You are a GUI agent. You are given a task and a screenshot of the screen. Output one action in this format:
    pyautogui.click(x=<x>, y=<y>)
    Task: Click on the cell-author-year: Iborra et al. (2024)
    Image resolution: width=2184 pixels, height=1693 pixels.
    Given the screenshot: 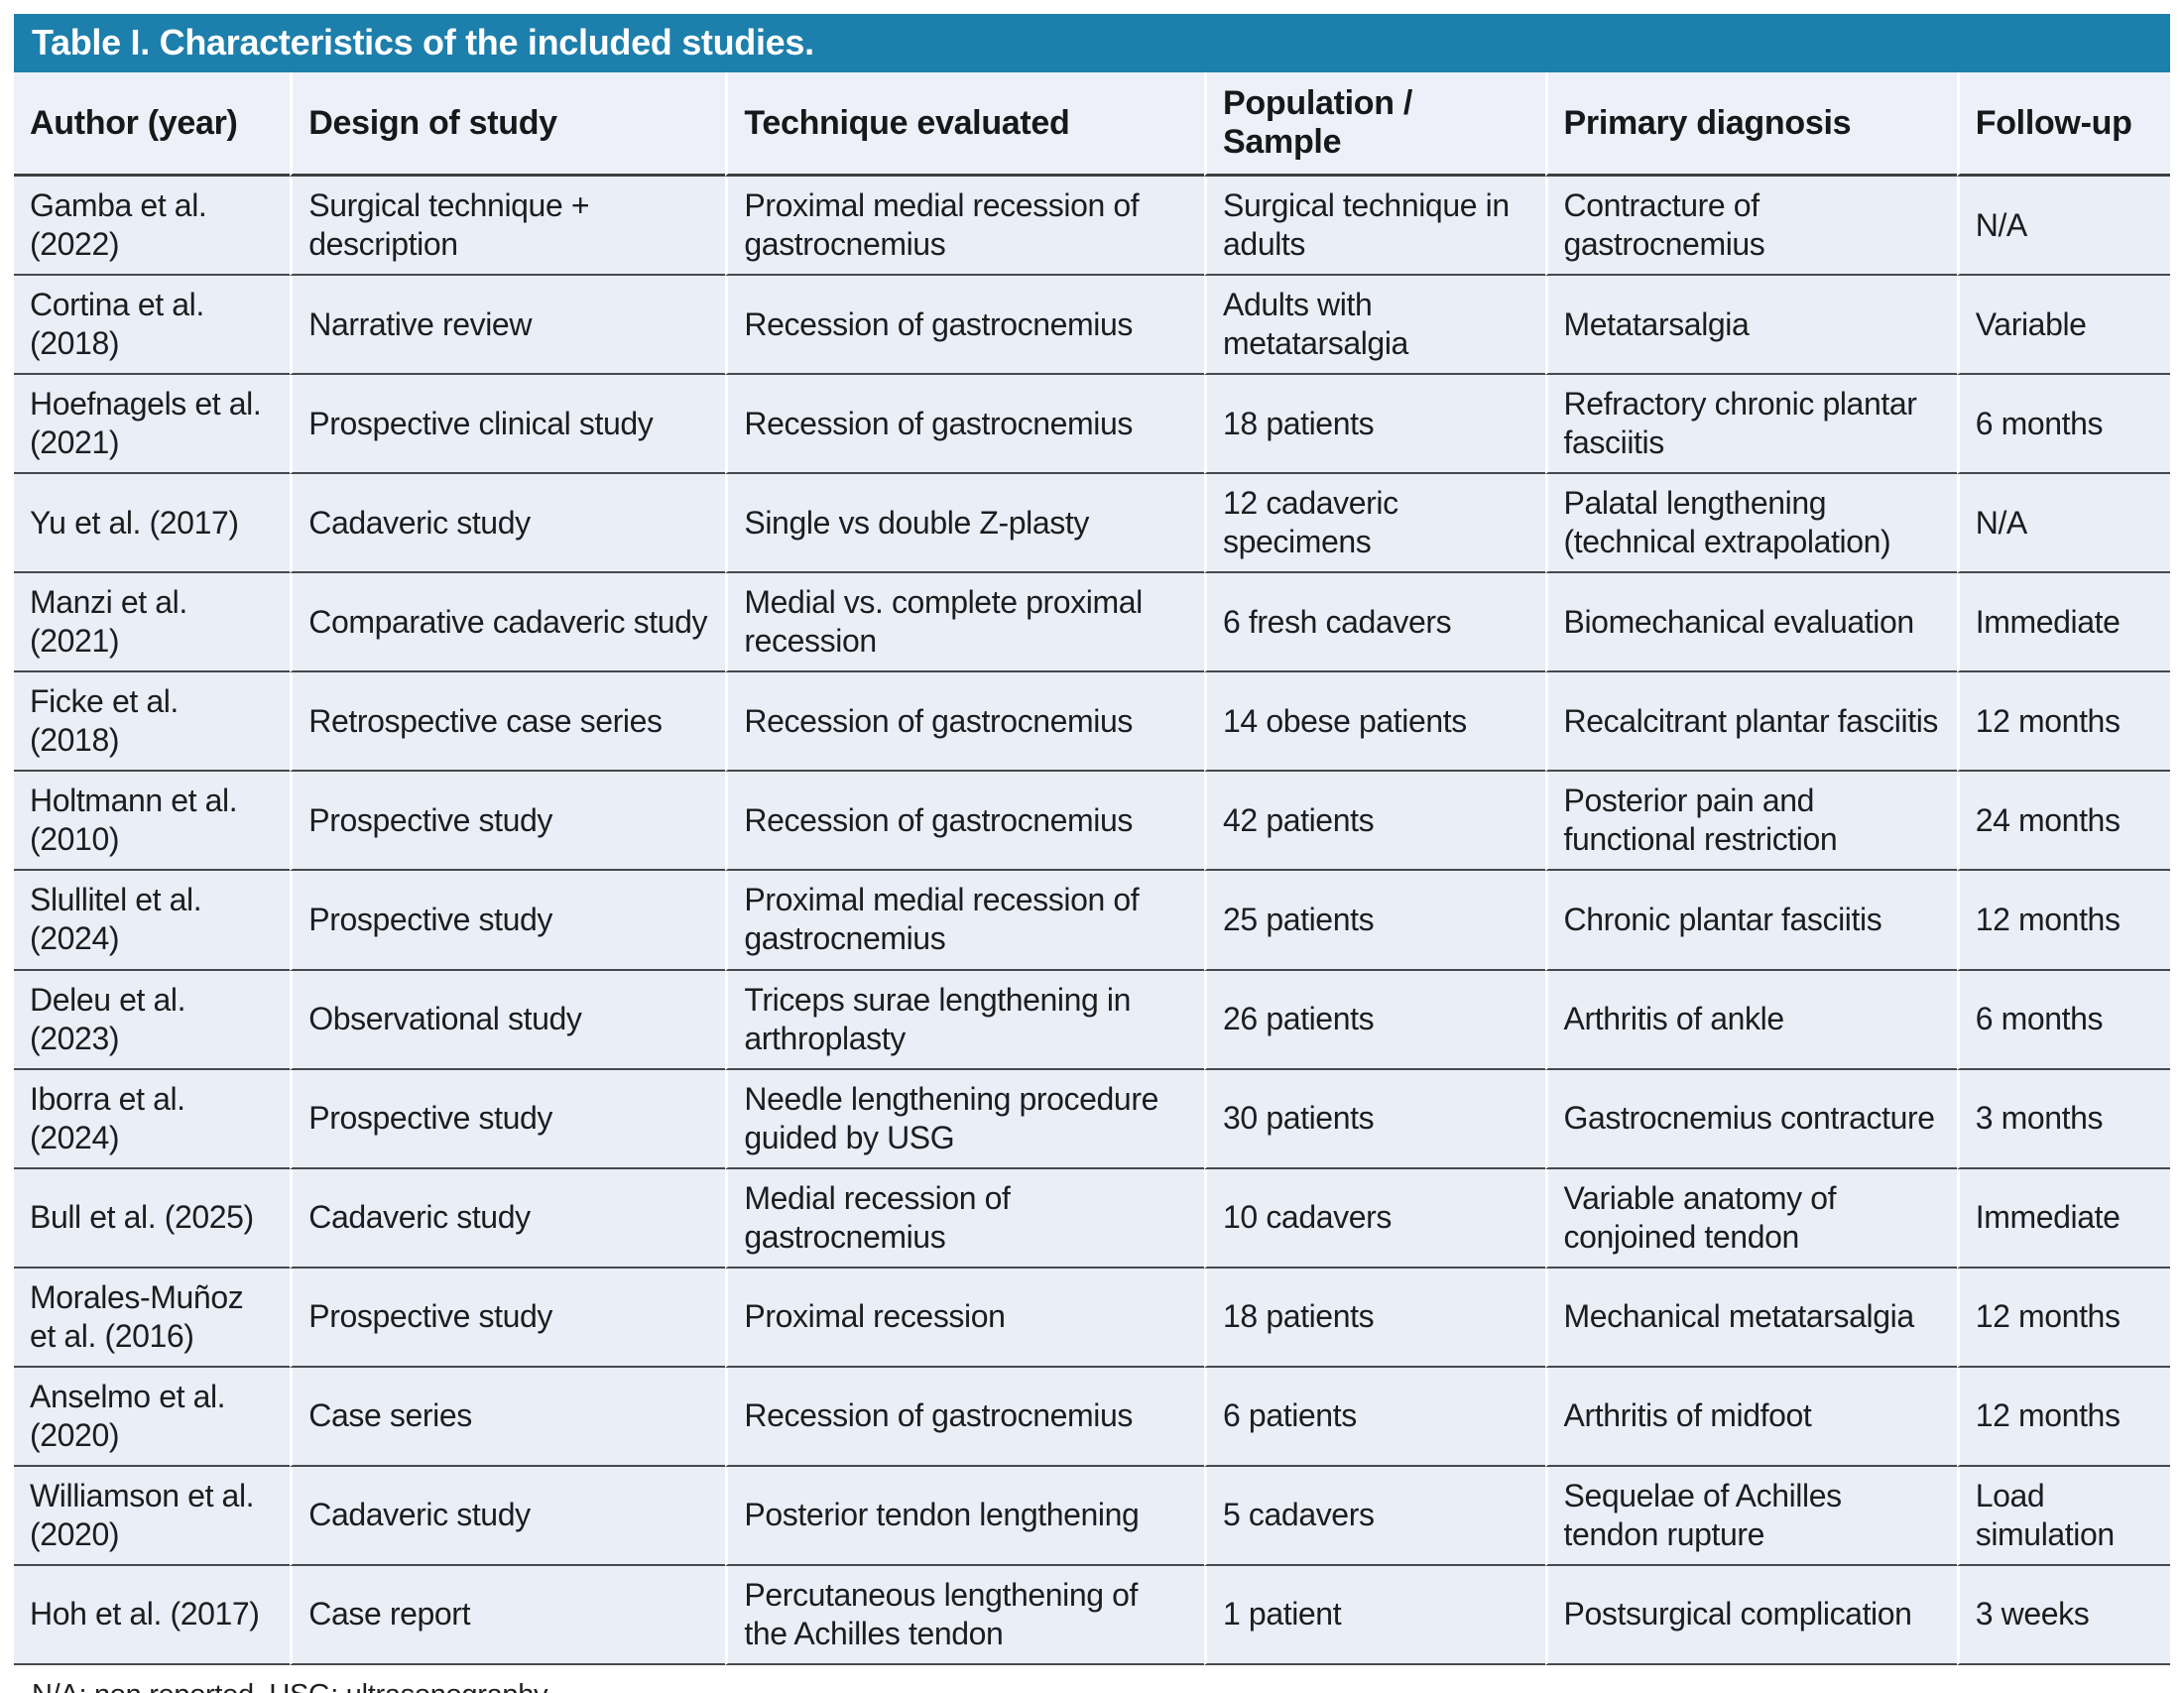 What is the action you would take?
    pyautogui.click(x=152, y=1119)
    